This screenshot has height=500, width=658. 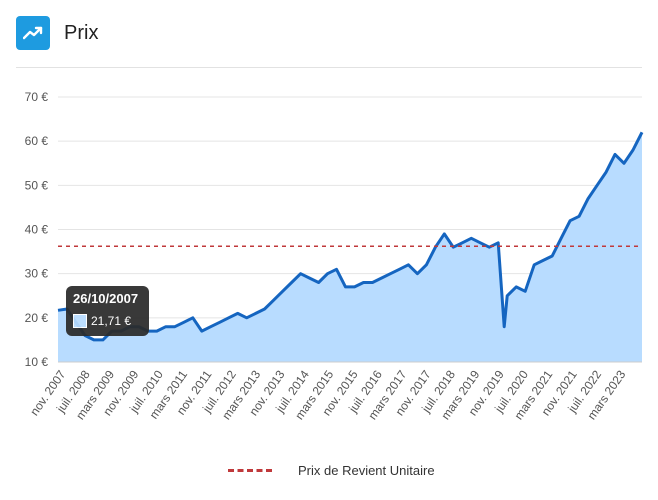 What do you see at coordinates (81, 32) in the screenshot?
I see `chart-title: Prix` at bounding box center [81, 32].